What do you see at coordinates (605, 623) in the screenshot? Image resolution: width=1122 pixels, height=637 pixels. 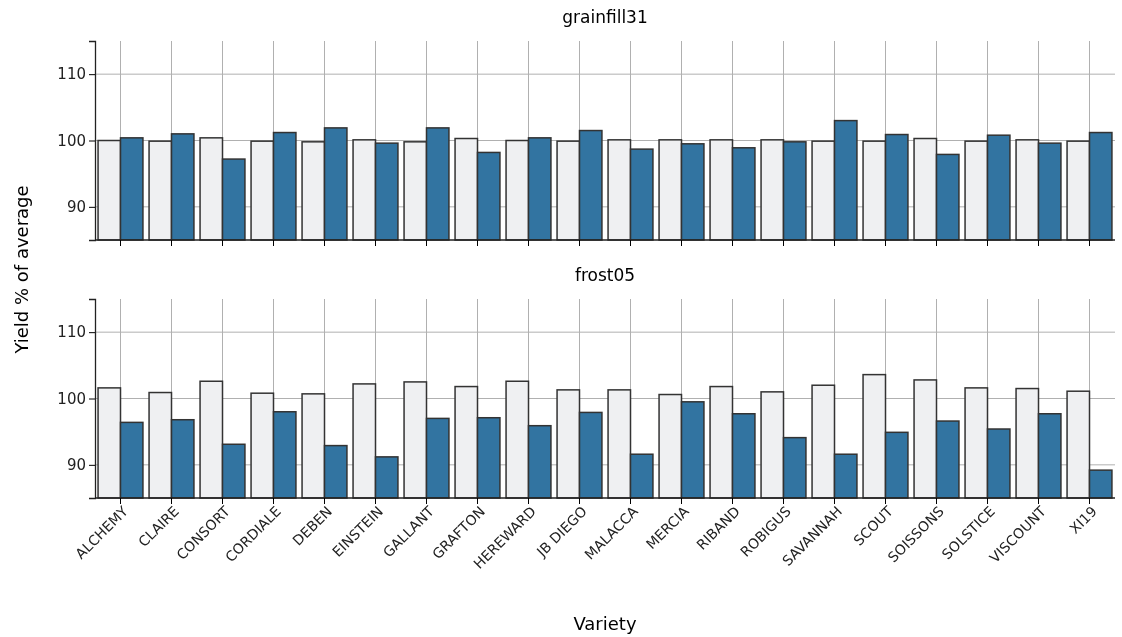 I see `x-axis-title: Variety` at bounding box center [605, 623].